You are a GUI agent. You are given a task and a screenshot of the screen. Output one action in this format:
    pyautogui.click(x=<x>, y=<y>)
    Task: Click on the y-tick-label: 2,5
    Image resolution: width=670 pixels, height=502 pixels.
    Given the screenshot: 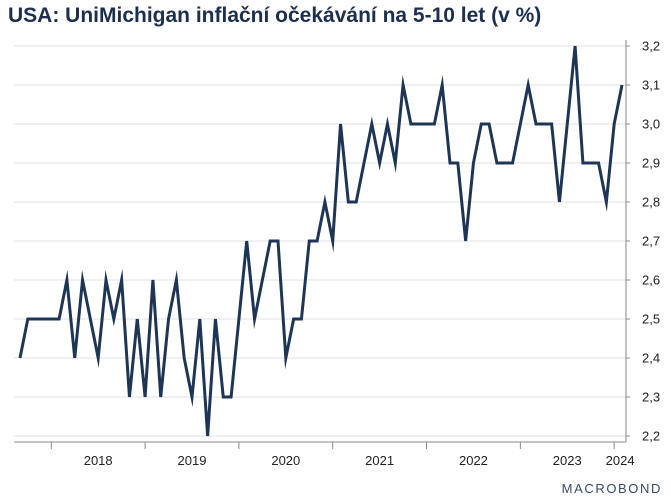 What is the action you would take?
    pyautogui.click(x=651, y=319)
    